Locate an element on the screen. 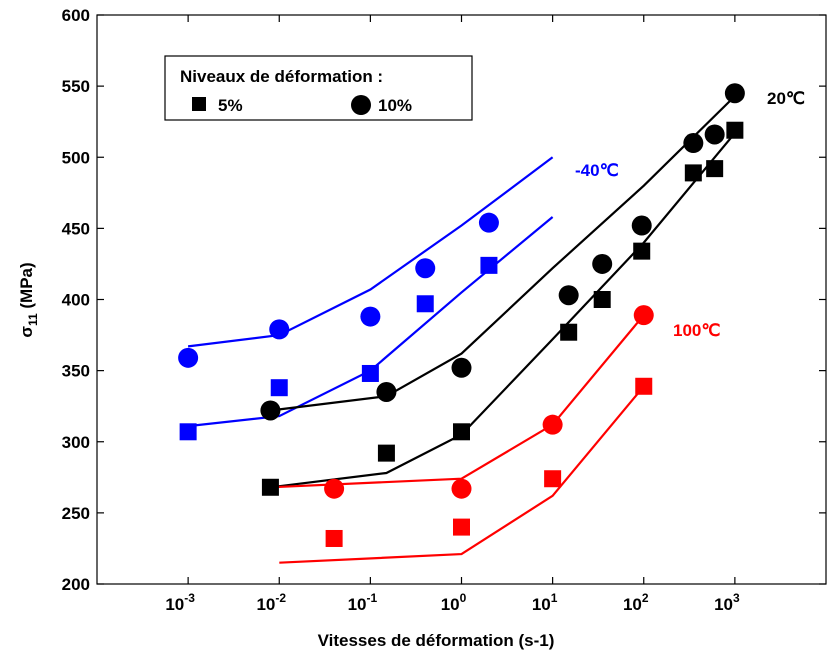  x-tick-label: 10⁰ is located at coordinates (454, 602).